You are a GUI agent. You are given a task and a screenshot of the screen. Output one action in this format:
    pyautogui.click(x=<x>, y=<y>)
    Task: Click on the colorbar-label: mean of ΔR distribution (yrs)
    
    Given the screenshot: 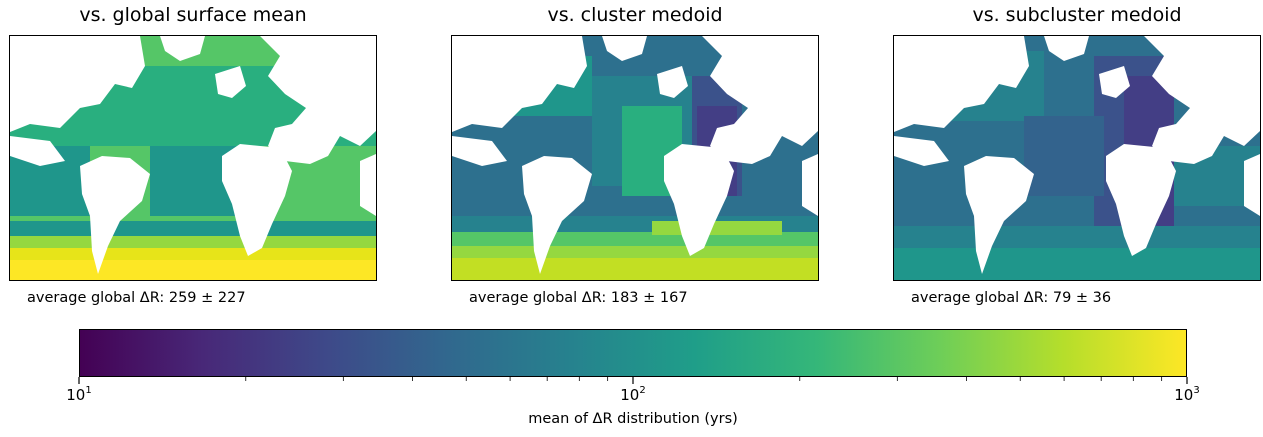 What is the action you would take?
    pyautogui.click(x=633, y=419)
    